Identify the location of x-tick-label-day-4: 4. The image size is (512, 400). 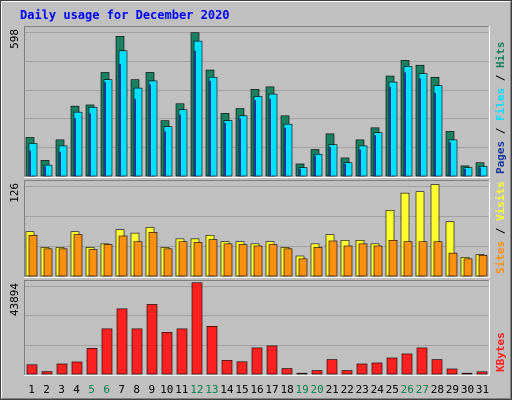
(76, 389).